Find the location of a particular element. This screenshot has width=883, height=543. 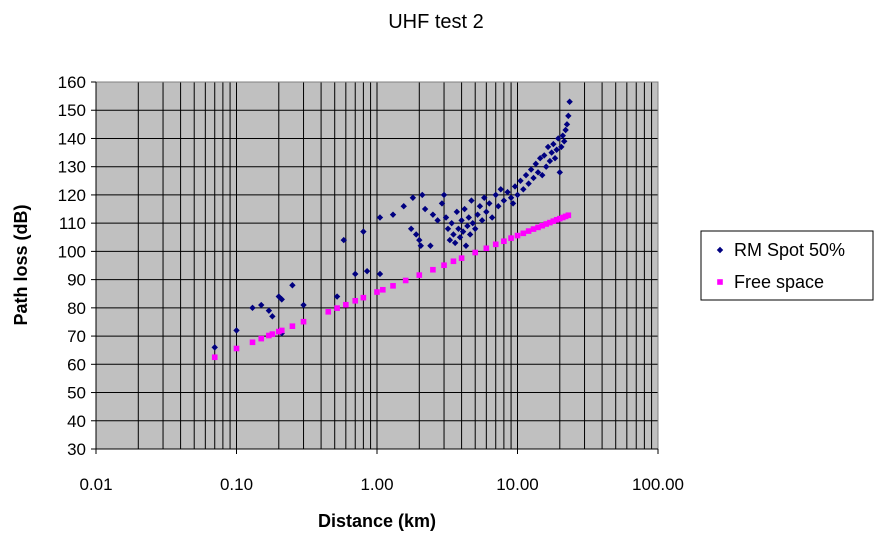

x-tick-label: 0.01 is located at coordinates (95, 484).